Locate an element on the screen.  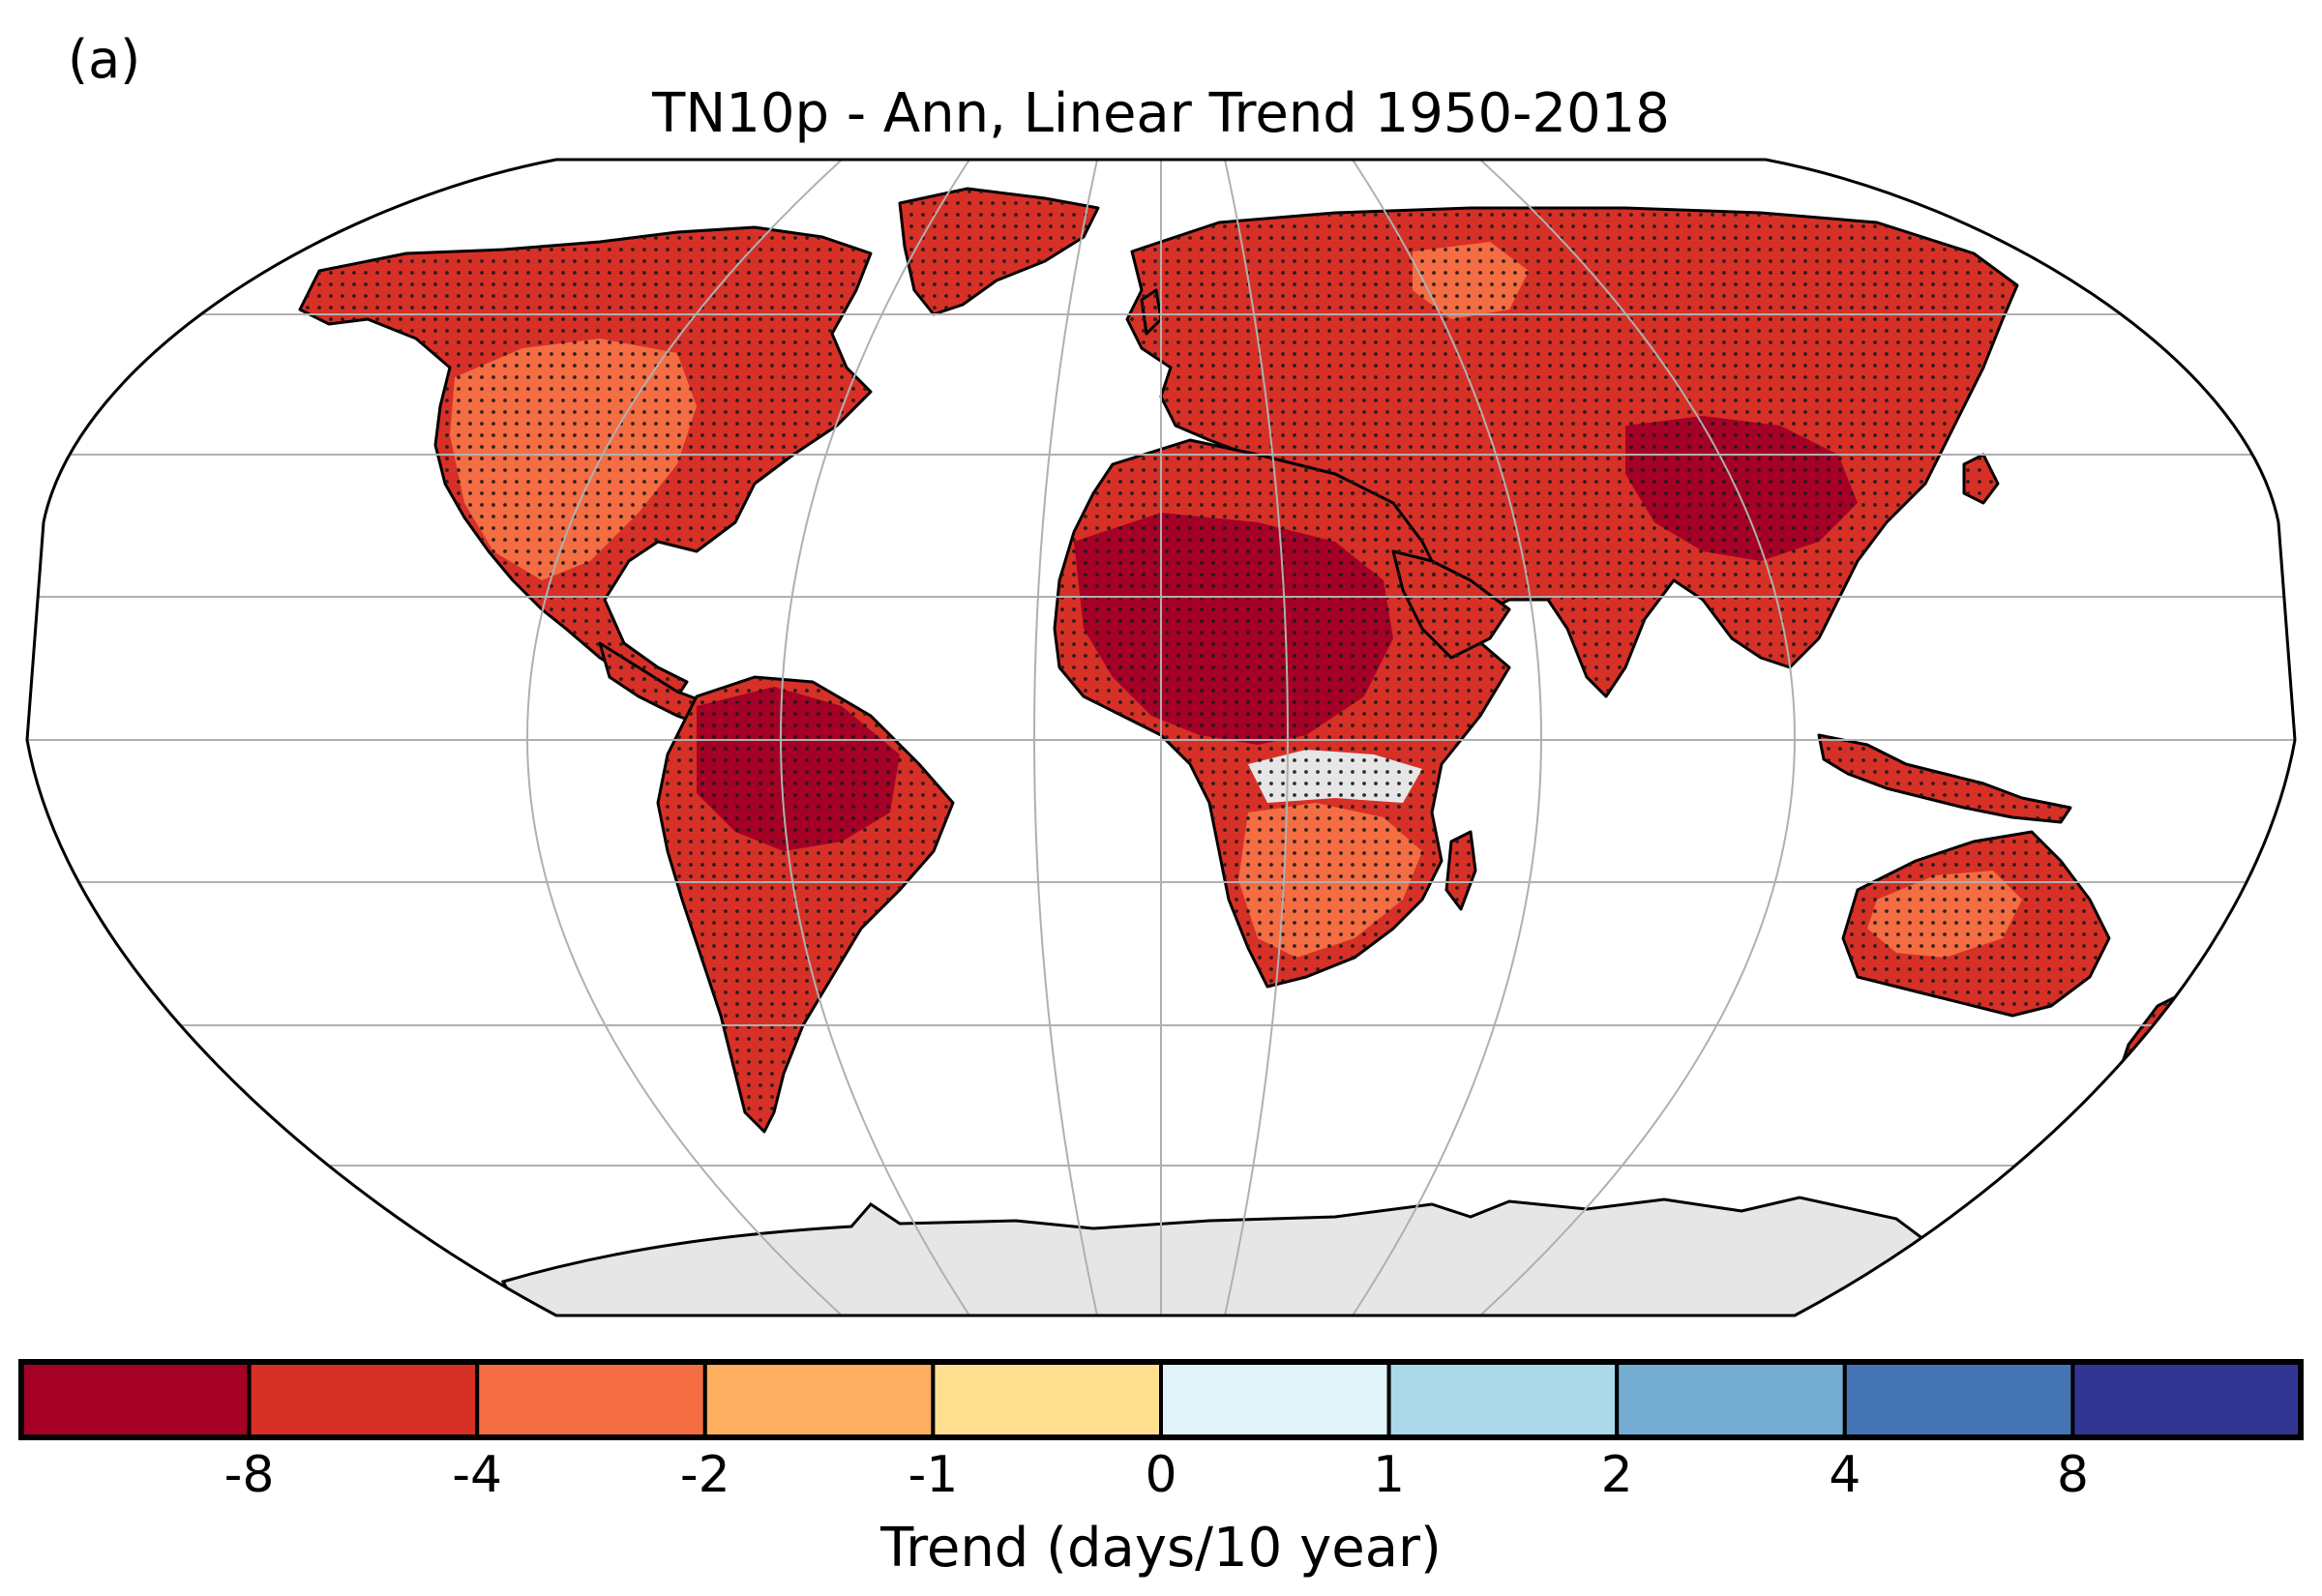
colorbar-tick-label: 4 is located at coordinates (1845, 1475).